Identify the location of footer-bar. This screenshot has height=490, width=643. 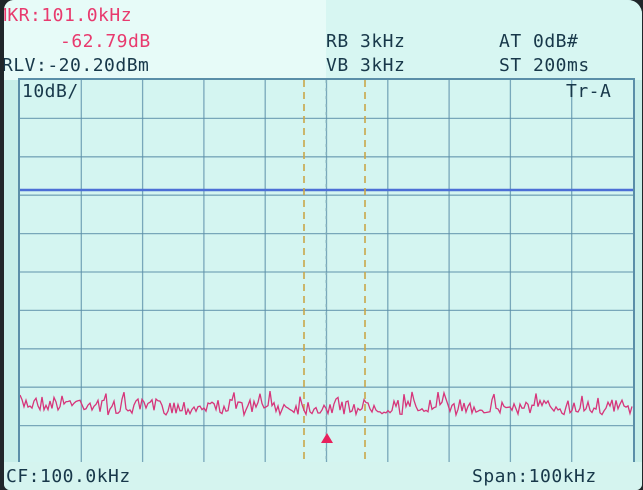
(323, 476).